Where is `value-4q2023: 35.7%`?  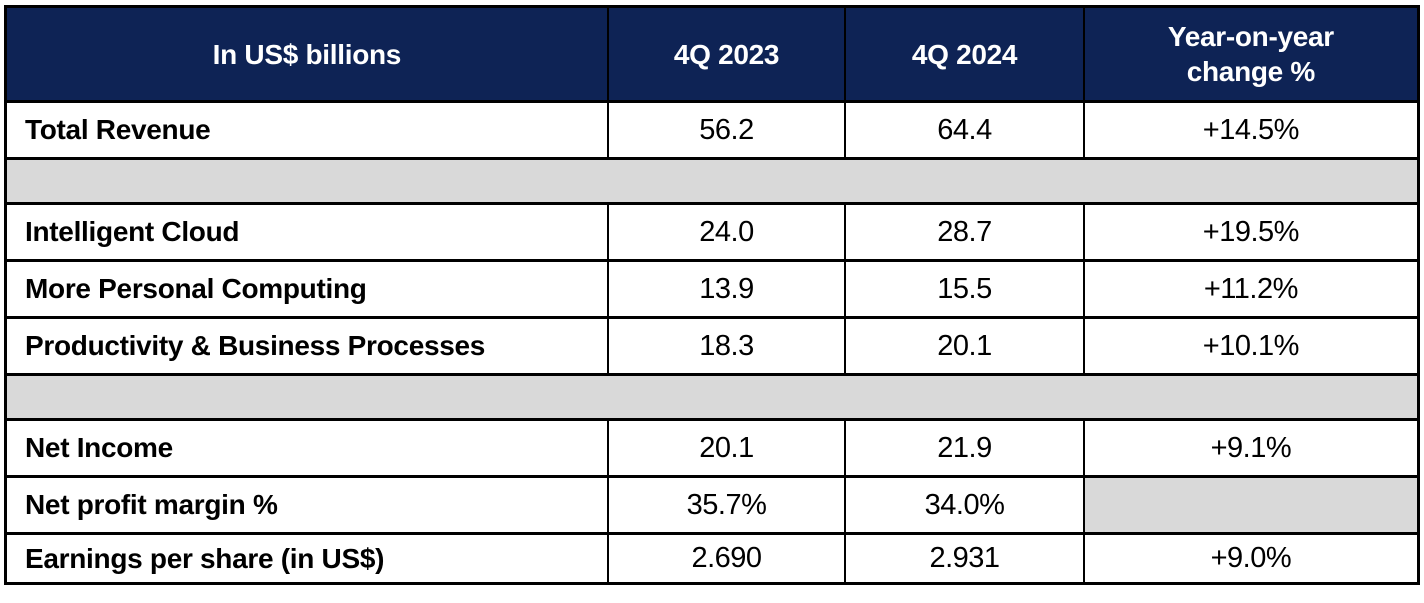 value-4q2023: 35.7% is located at coordinates (726, 505).